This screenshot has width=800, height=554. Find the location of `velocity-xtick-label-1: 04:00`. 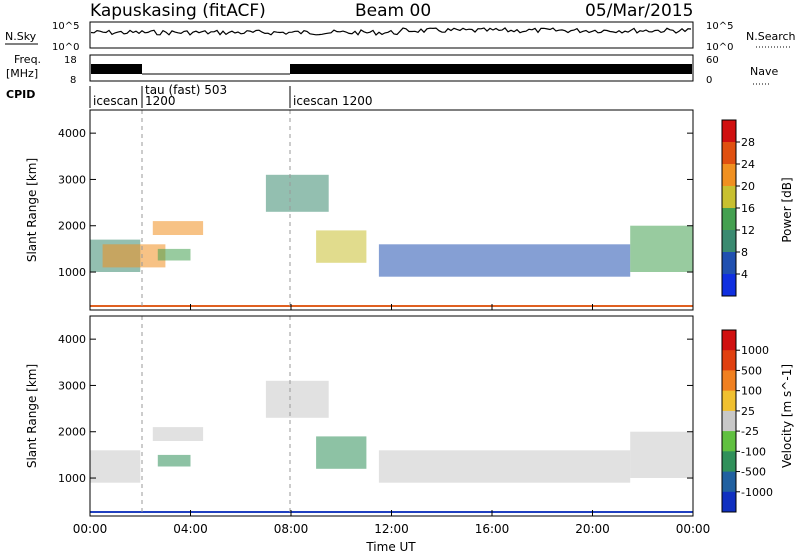

velocity-xtick-label-1: 04:00 is located at coordinates (190, 529).